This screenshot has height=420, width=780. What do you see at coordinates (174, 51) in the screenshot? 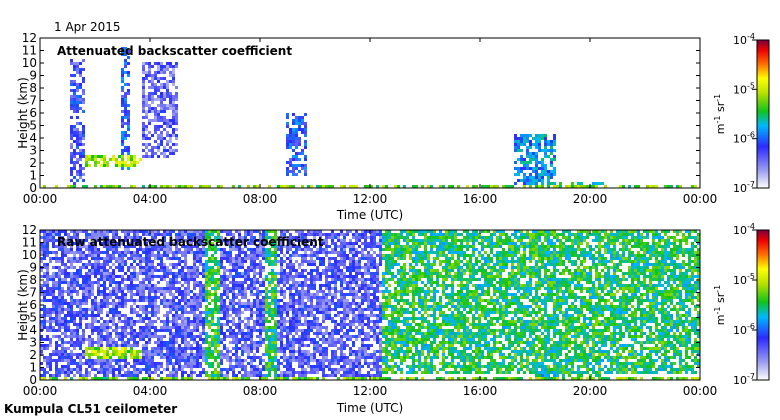
I see `panel-title-attenuated: Attenuated backscatter coefficient` at bounding box center [174, 51].